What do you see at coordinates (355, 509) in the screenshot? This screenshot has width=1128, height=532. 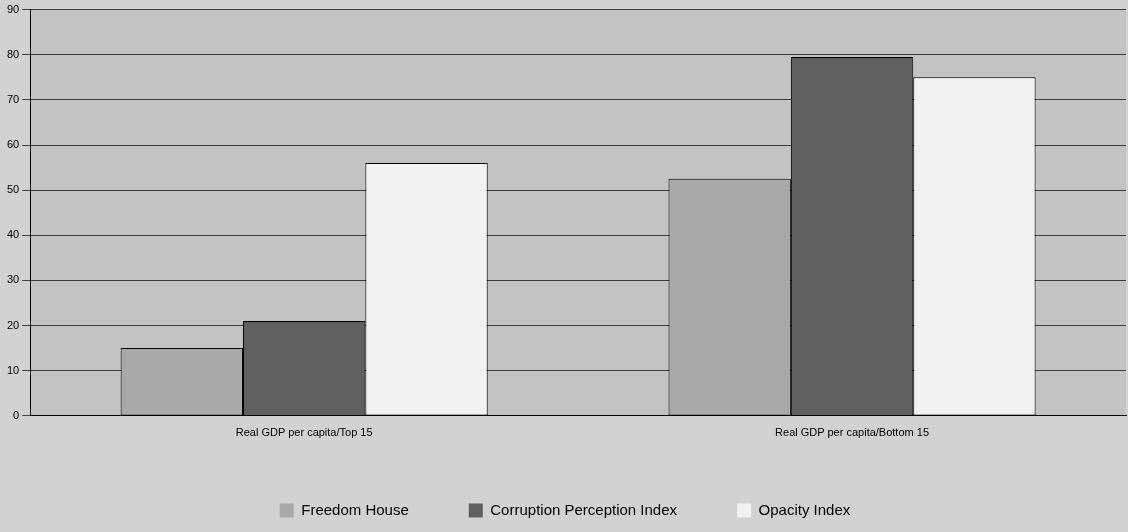 I see `legend-label: Freedom House` at bounding box center [355, 509].